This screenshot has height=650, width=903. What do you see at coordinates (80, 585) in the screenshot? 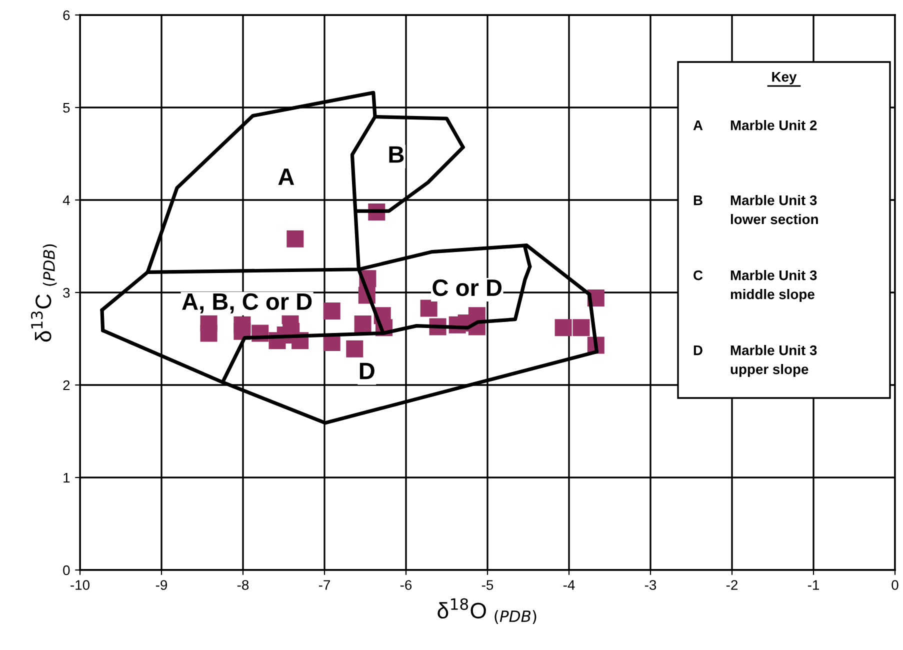
I see `x-tick-label: -10` at bounding box center [80, 585].